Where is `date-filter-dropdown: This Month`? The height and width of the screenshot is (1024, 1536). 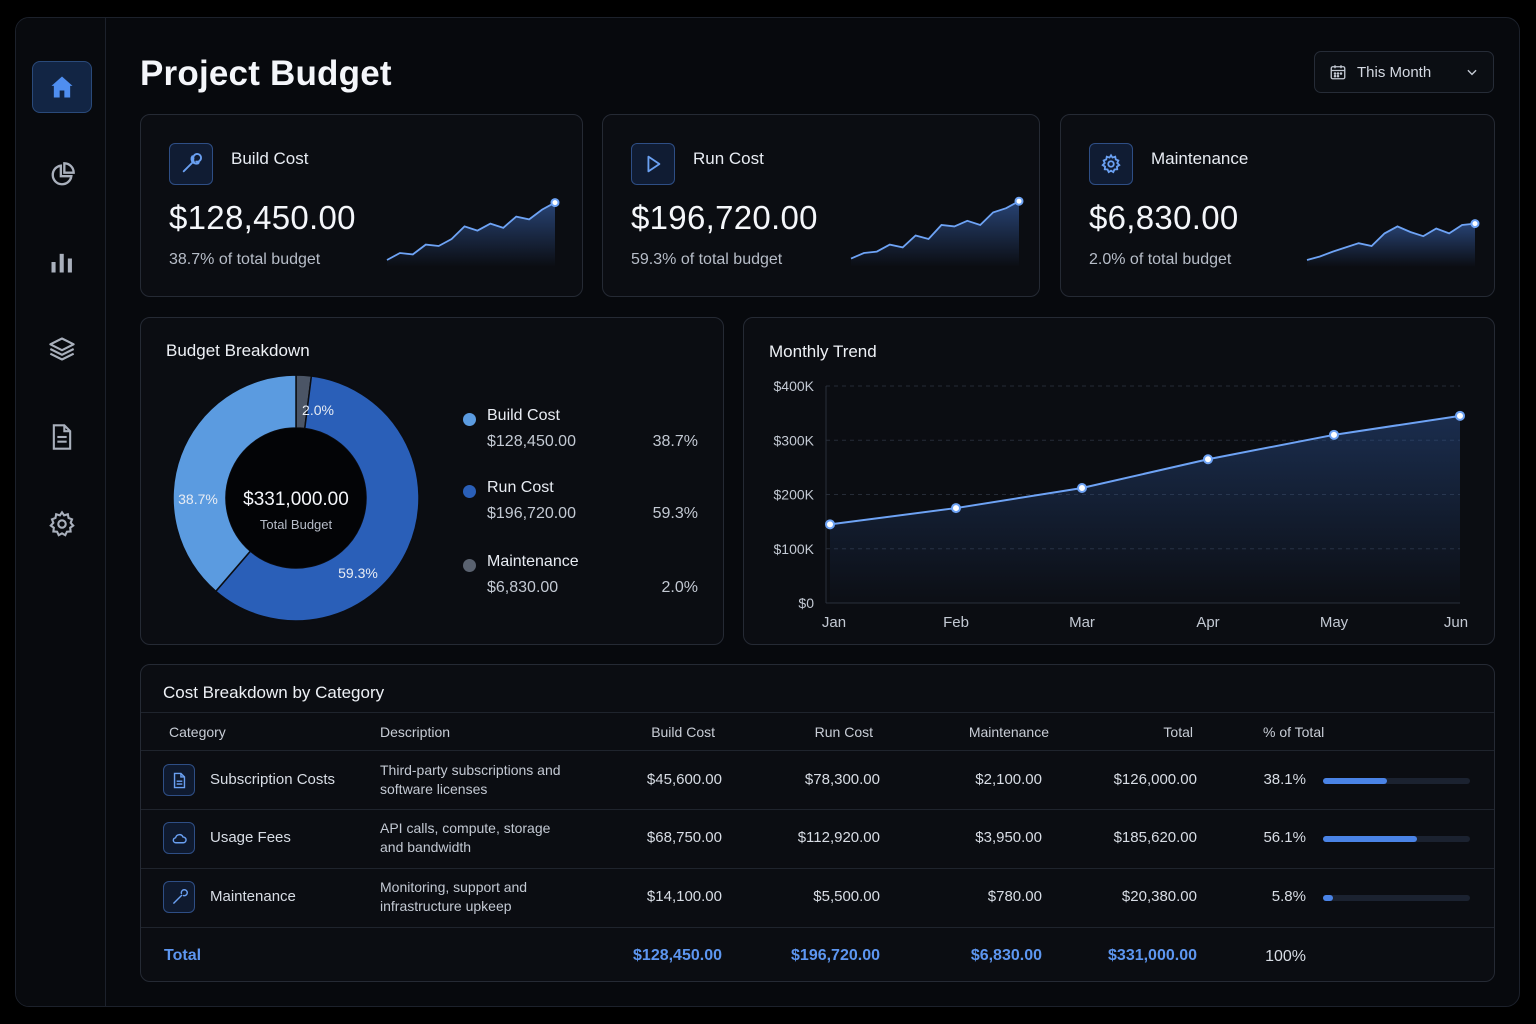
date-filter-dropdown: This Month is located at coordinates (1404, 72).